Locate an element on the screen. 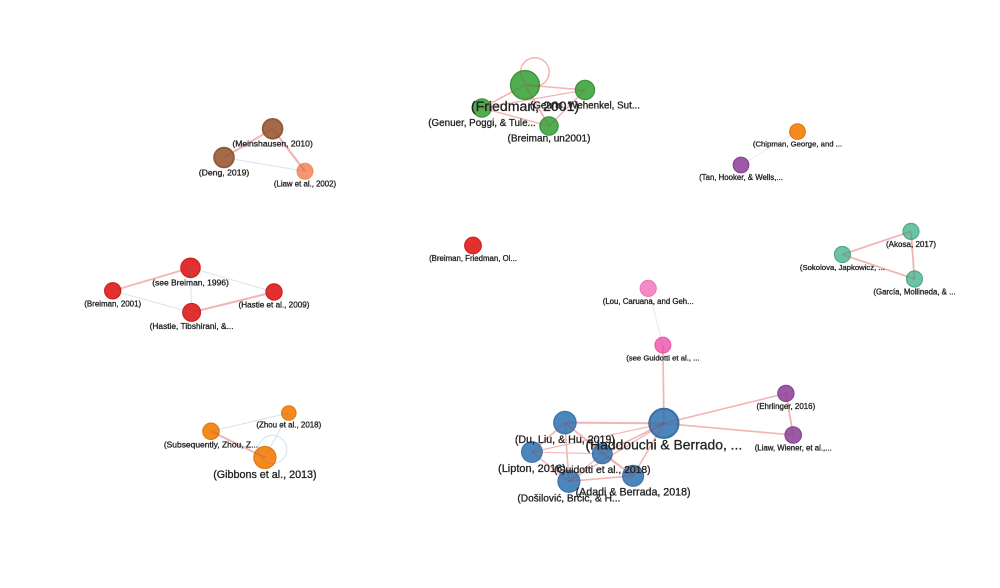 This screenshot has height=588, width=1000. svg-text: (Guidotti et al., 2018) is located at coordinates (602, 470).